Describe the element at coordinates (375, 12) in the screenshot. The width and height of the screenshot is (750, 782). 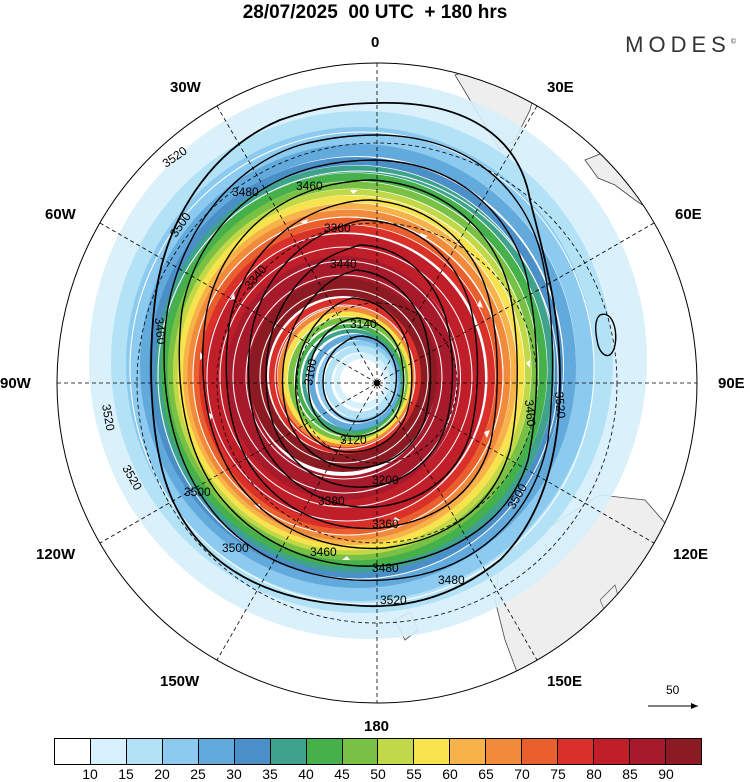
I see `map-title: 28/07/2025 00 UTC + 180 hrs` at that location.